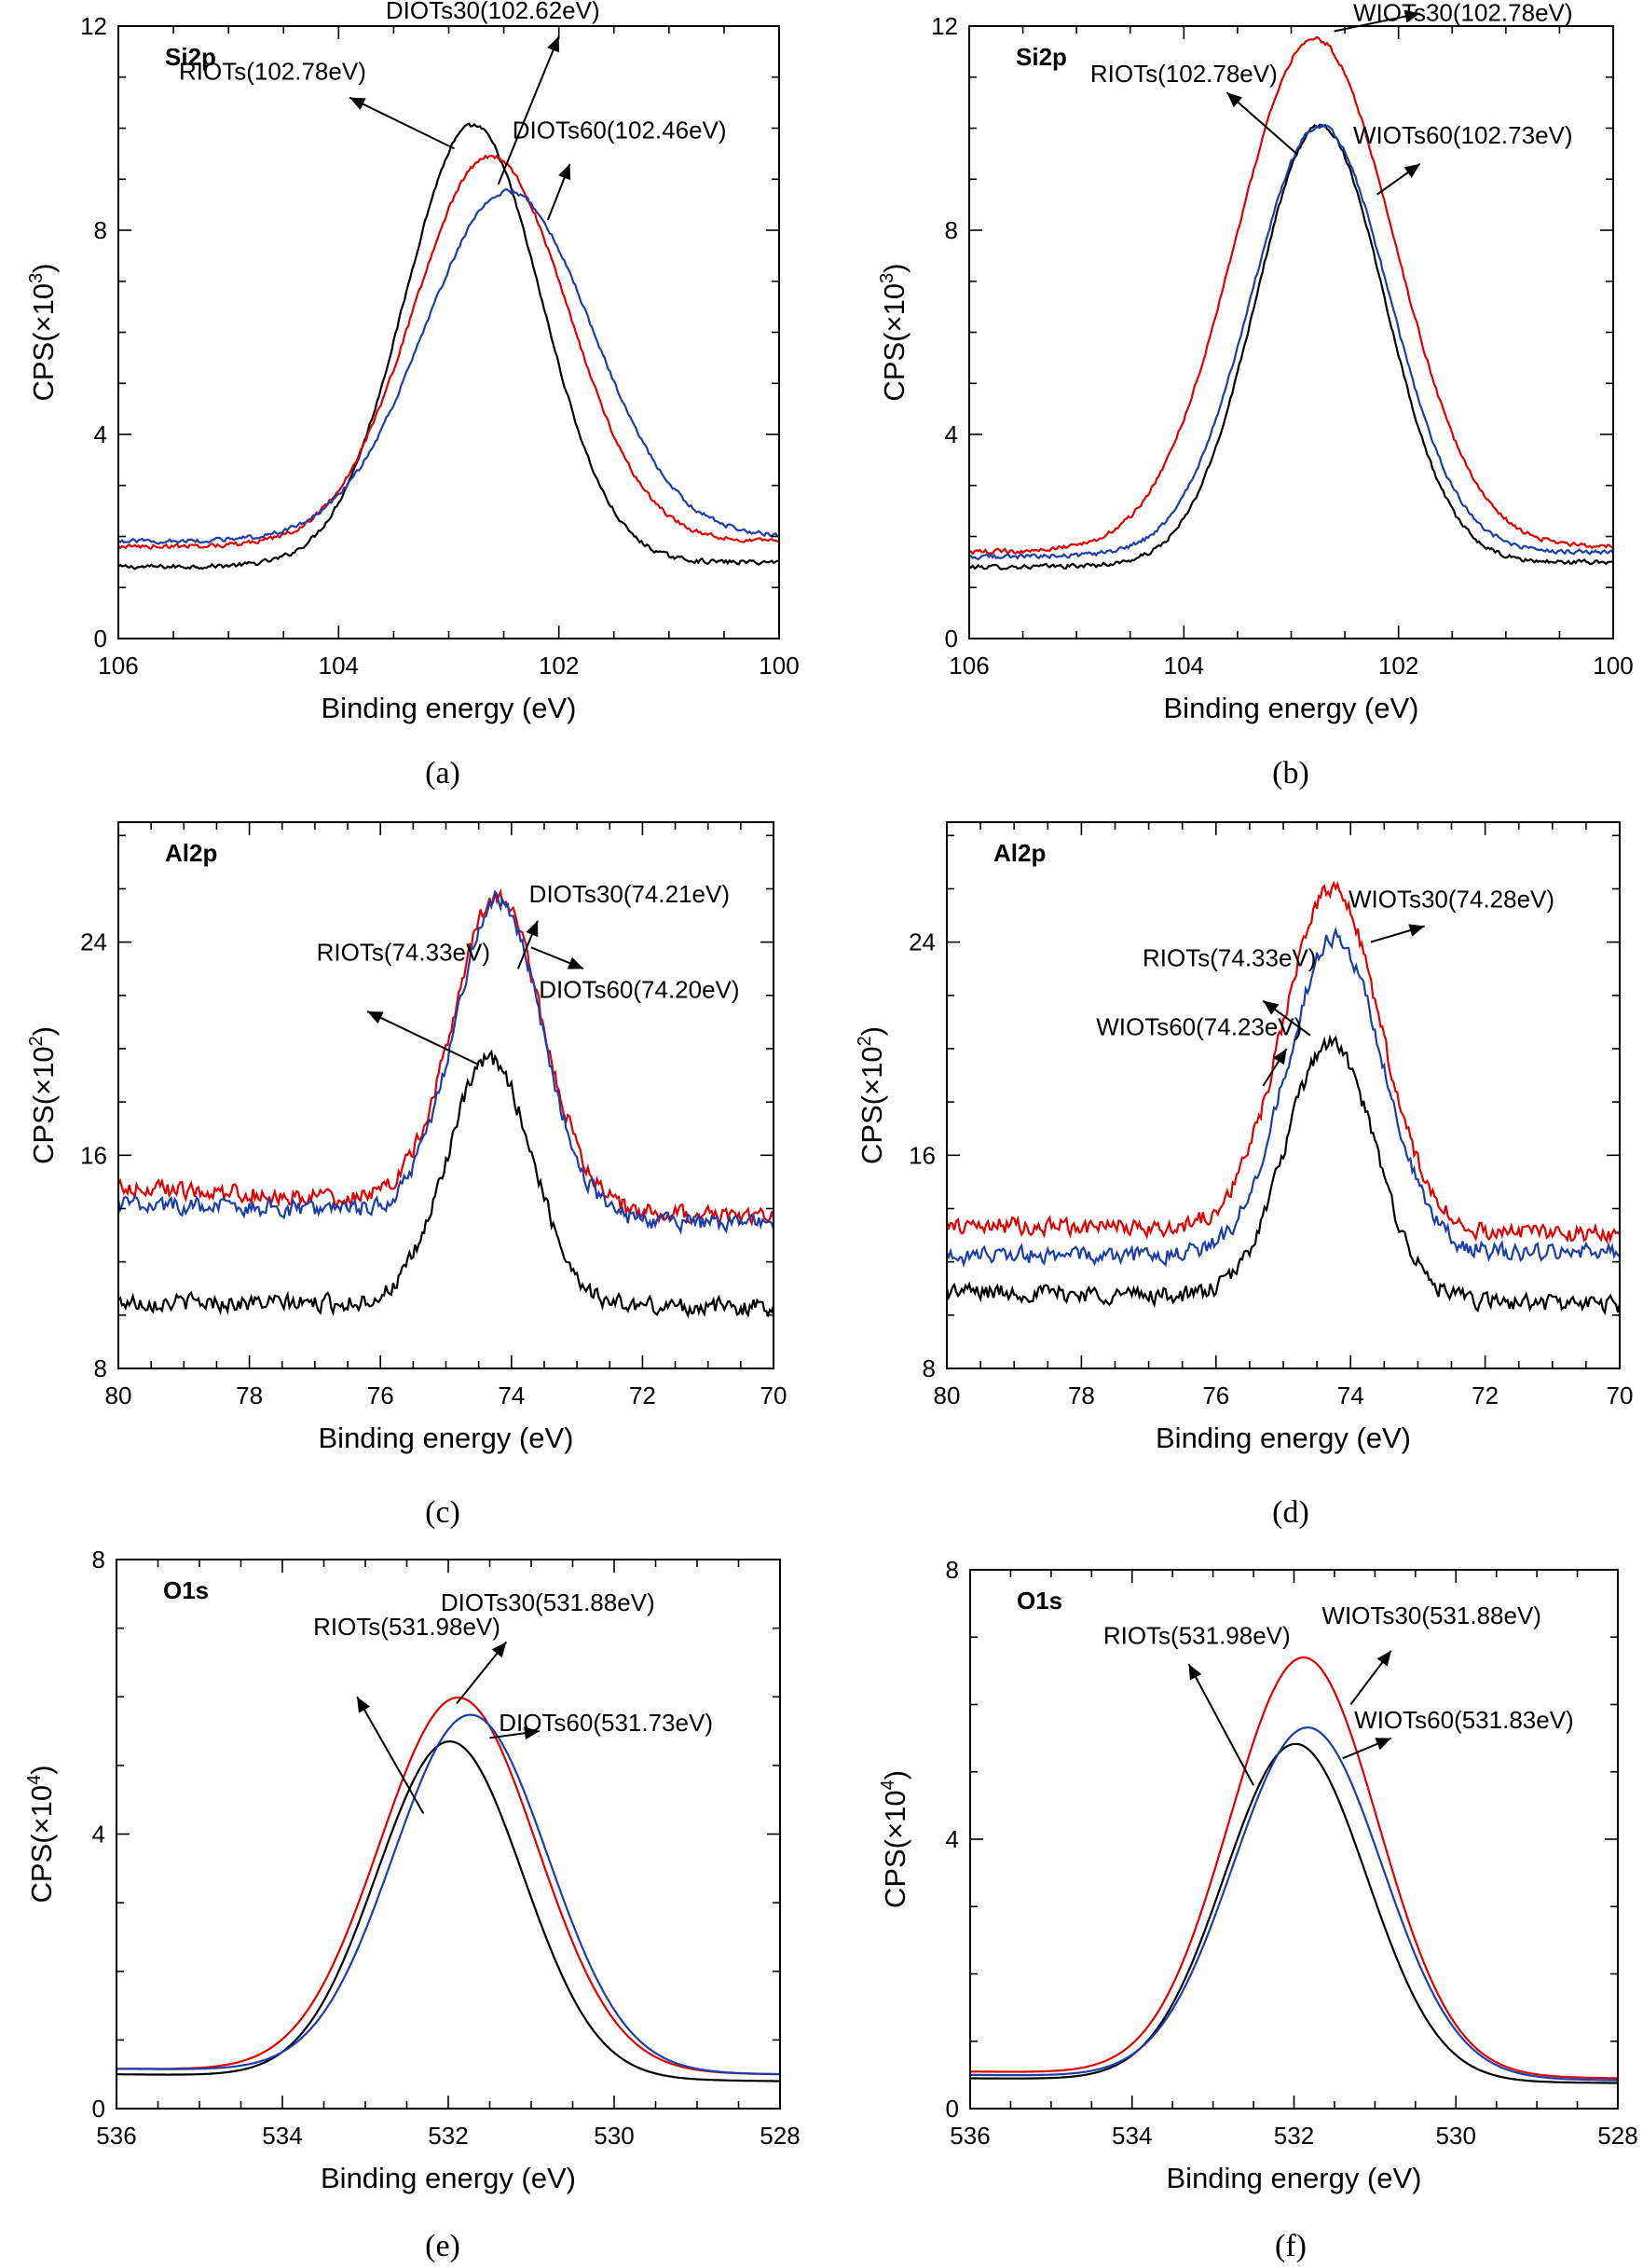 The image size is (1643, 2268). Describe the element at coordinates (1294, 2136) in the screenshot. I see `x-tick-label: 532` at that location.